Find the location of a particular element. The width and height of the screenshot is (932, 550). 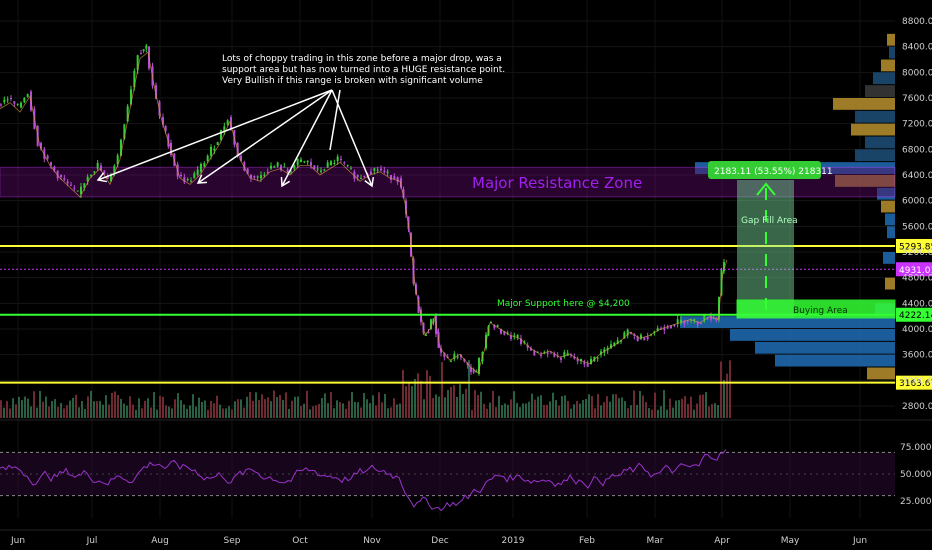

price-tick-label: 5200.00 is located at coordinates (917, 253).